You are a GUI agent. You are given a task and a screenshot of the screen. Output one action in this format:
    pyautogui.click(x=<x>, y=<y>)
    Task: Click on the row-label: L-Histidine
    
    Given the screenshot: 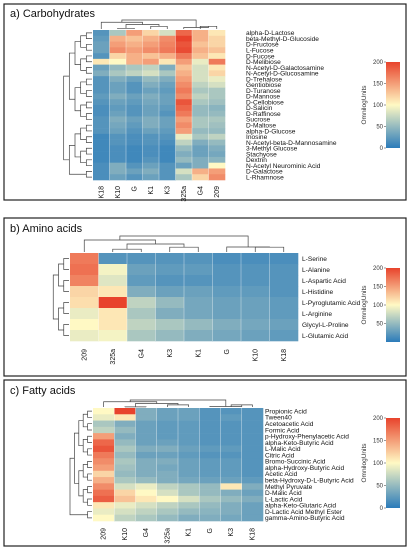 What is the action you would take?
    pyautogui.click(x=317, y=292)
    